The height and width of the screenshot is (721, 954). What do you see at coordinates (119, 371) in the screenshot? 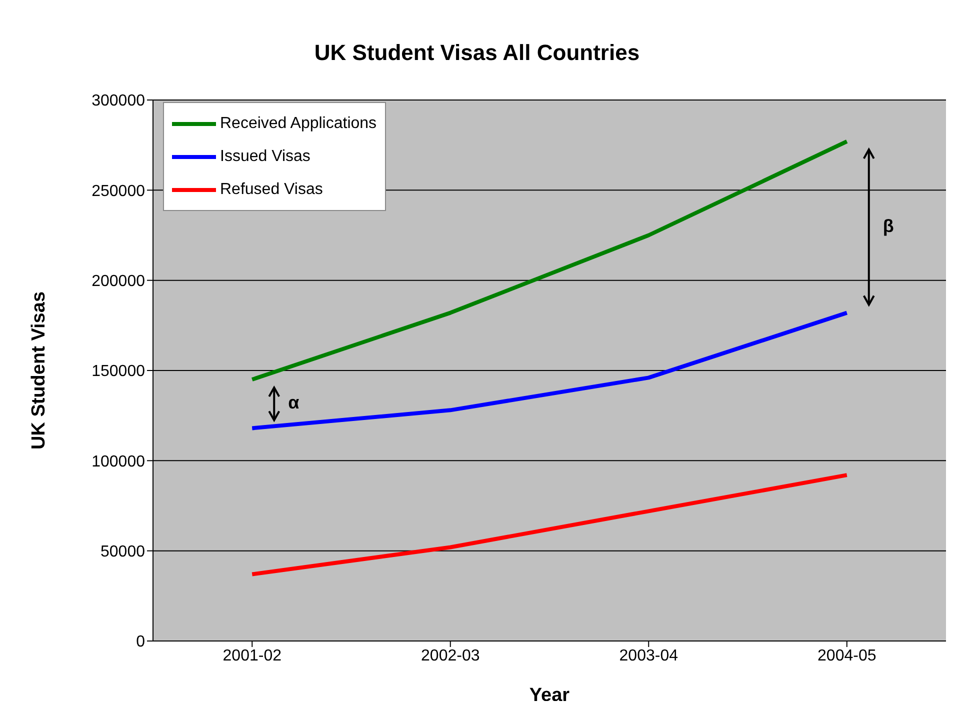
I see `y-tick-label: 150000` at bounding box center [119, 371].